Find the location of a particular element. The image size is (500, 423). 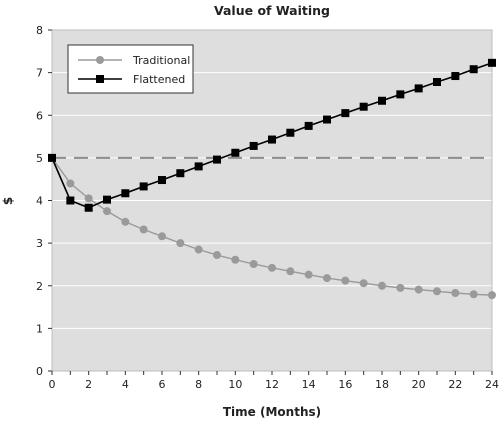

y-axis-ticks: 0 1 2 3 4 5 6 7 8 is located at coordinates (44, 201).